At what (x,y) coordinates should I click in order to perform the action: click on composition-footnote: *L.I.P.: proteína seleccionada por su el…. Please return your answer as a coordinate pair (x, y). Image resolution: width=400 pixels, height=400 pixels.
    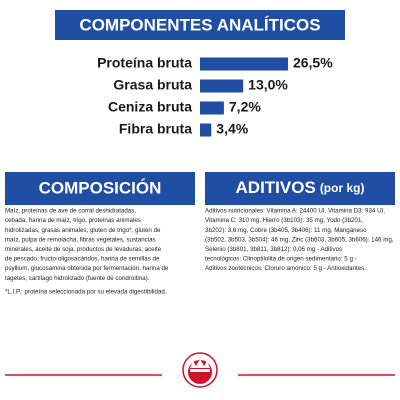
    Looking at the image, I should click on (86, 292).